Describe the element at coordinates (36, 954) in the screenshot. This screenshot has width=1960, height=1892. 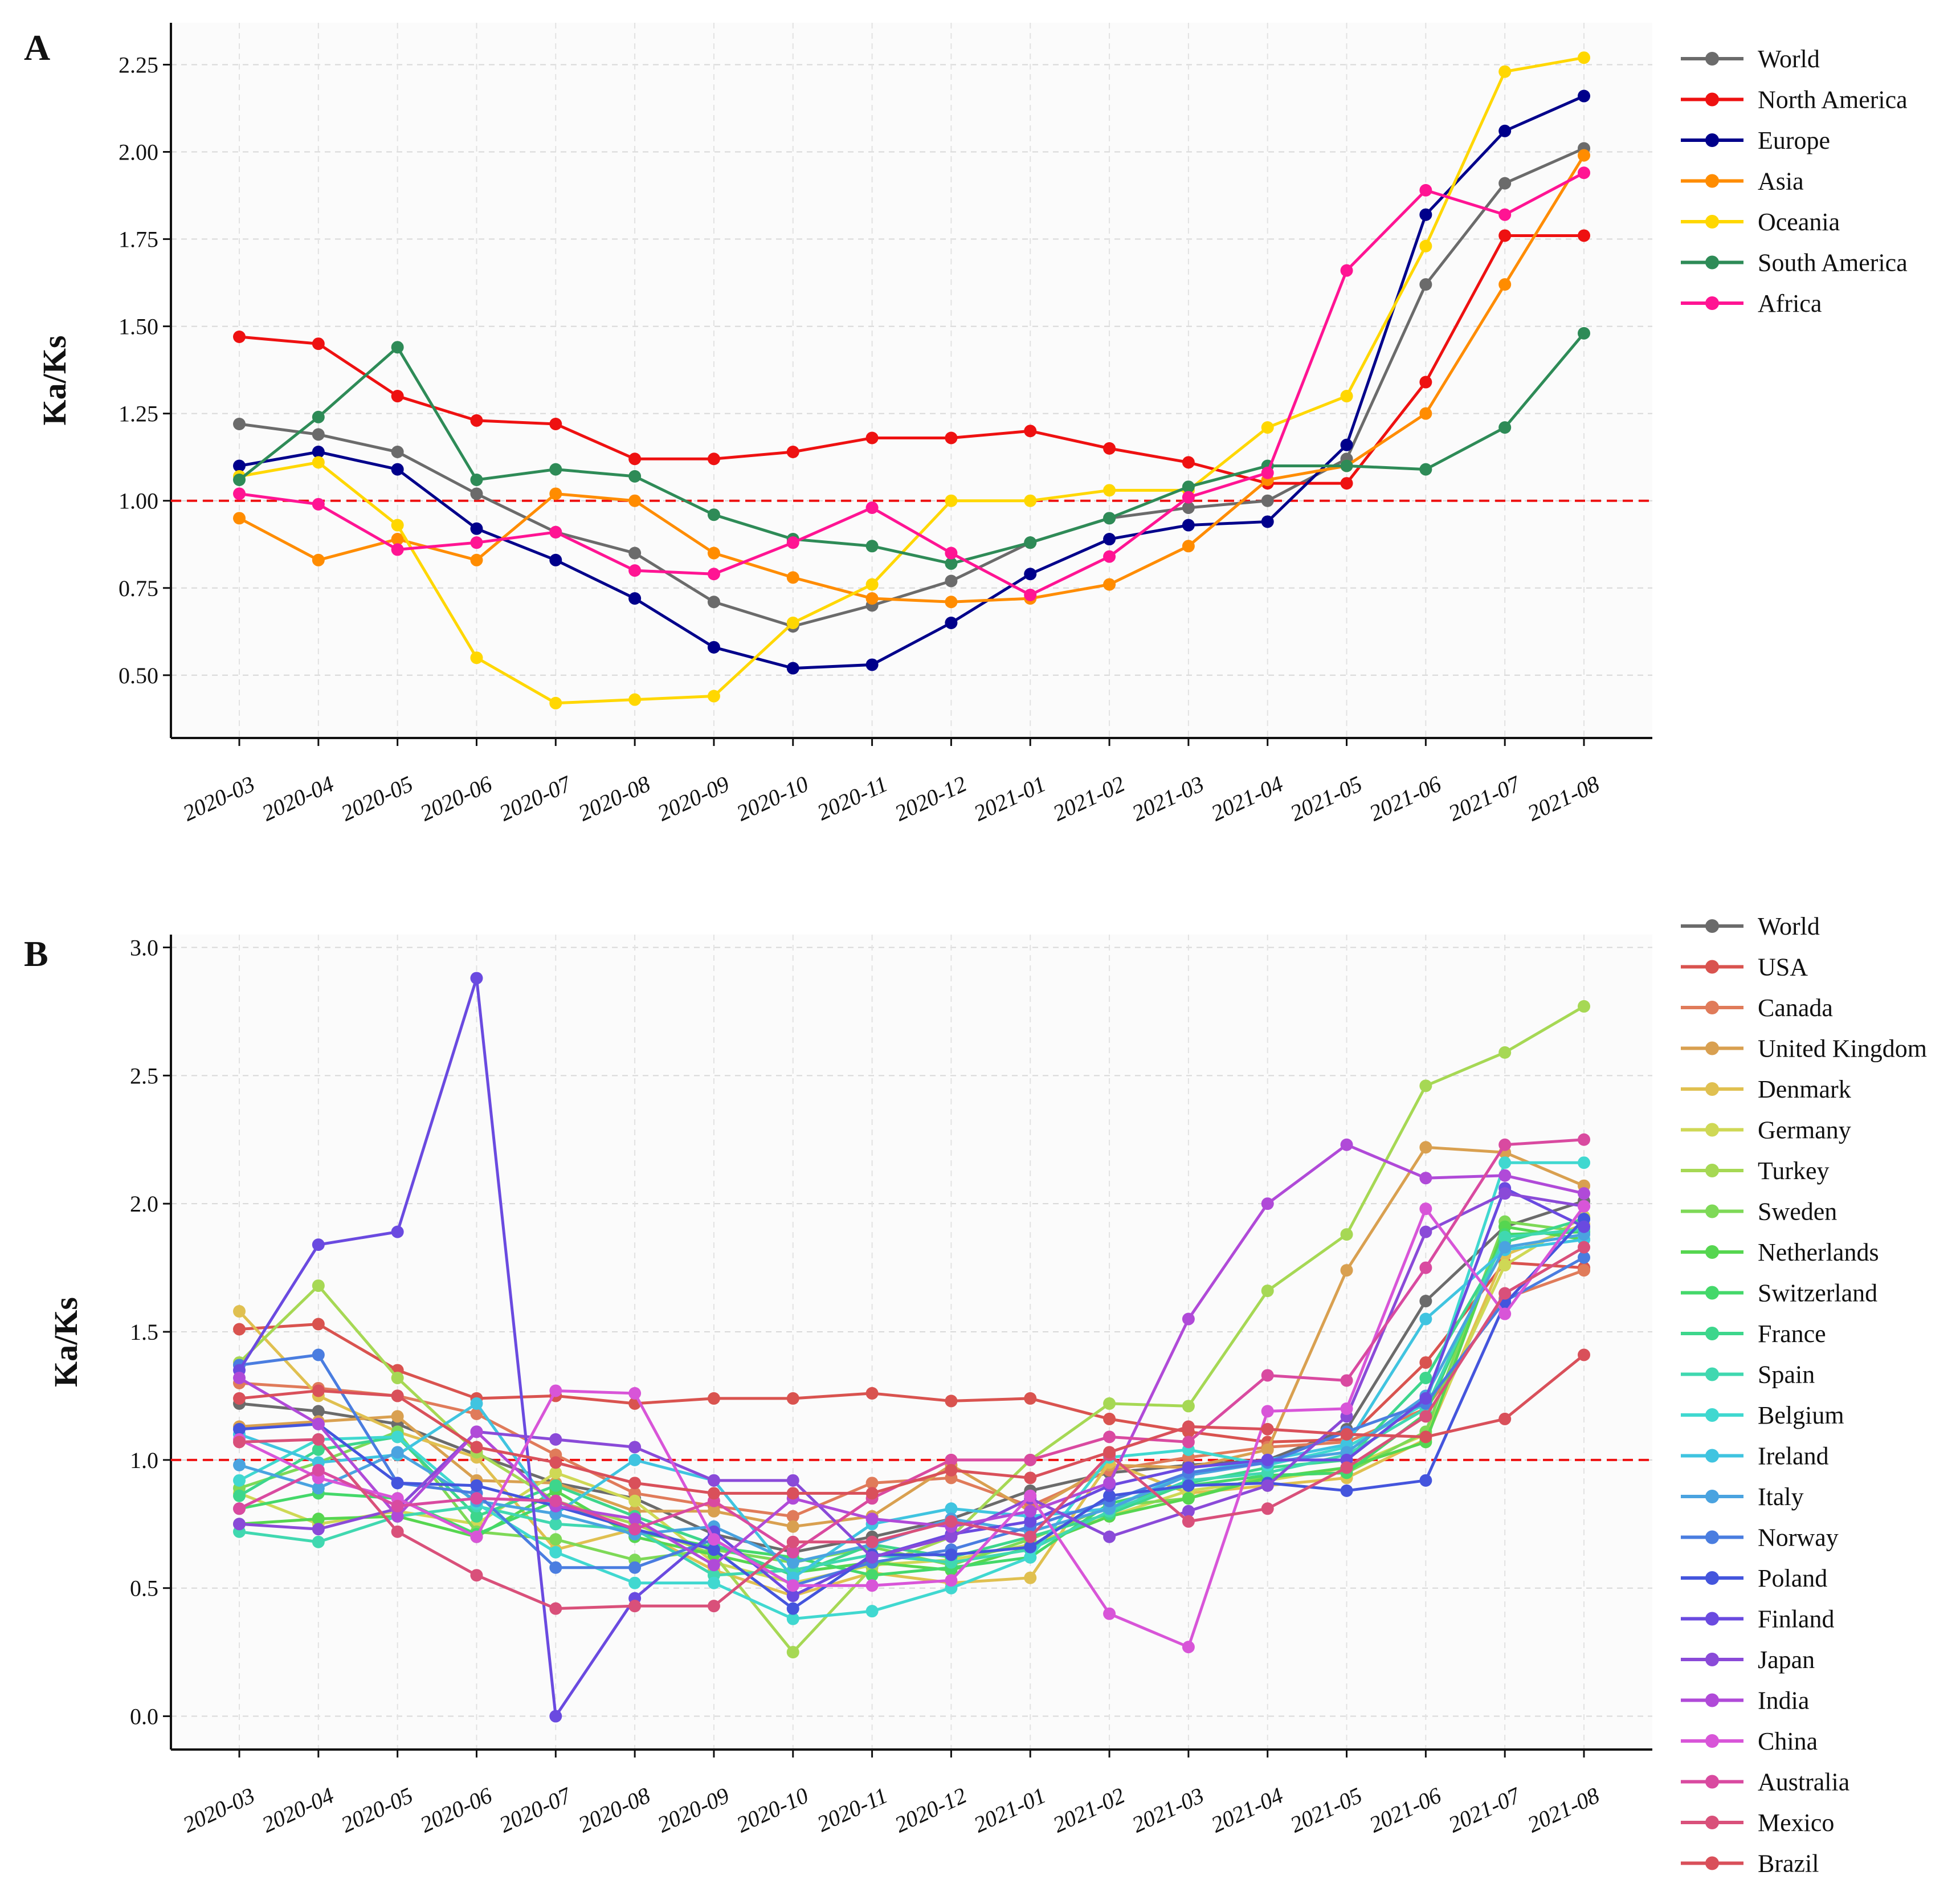
I see `panel-label: B` at that location.